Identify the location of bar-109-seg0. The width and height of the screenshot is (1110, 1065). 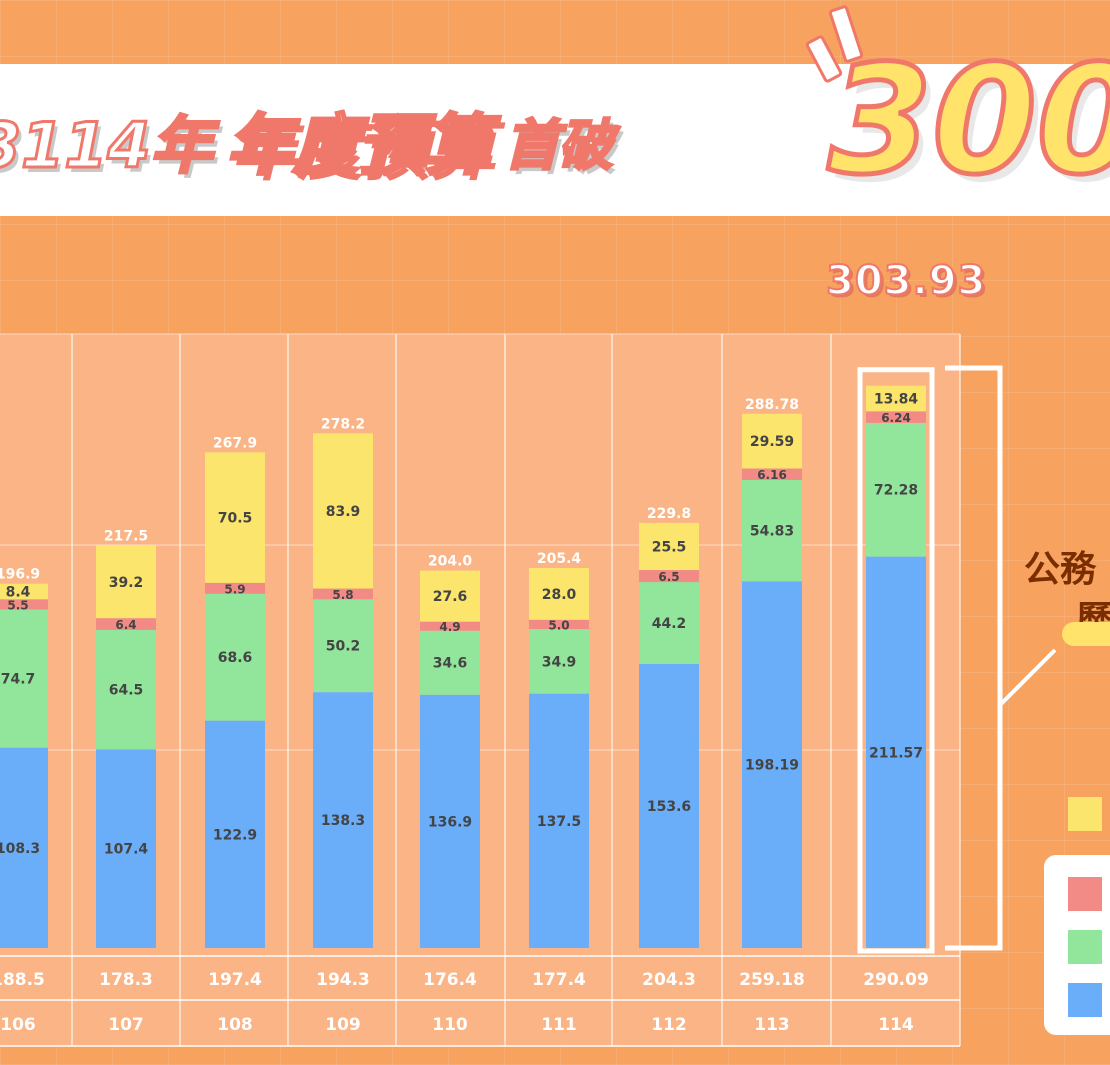
(343, 820).